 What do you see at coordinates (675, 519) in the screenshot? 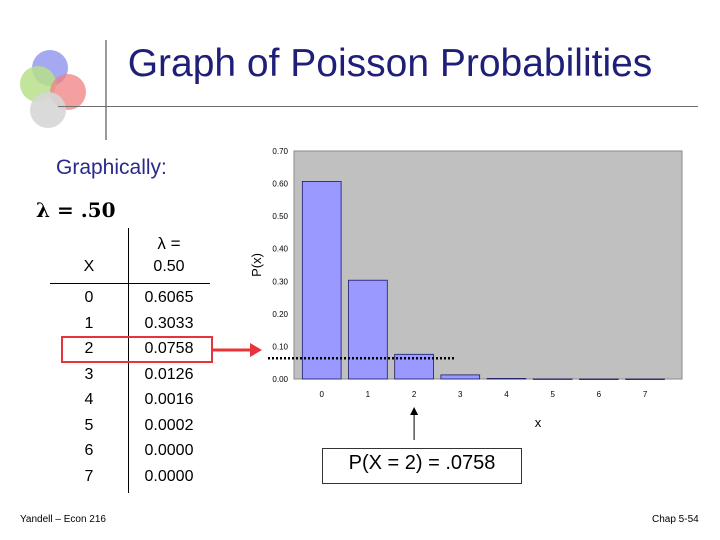
I see `footer-page-number: Chap 5-54` at bounding box center [675, 519].